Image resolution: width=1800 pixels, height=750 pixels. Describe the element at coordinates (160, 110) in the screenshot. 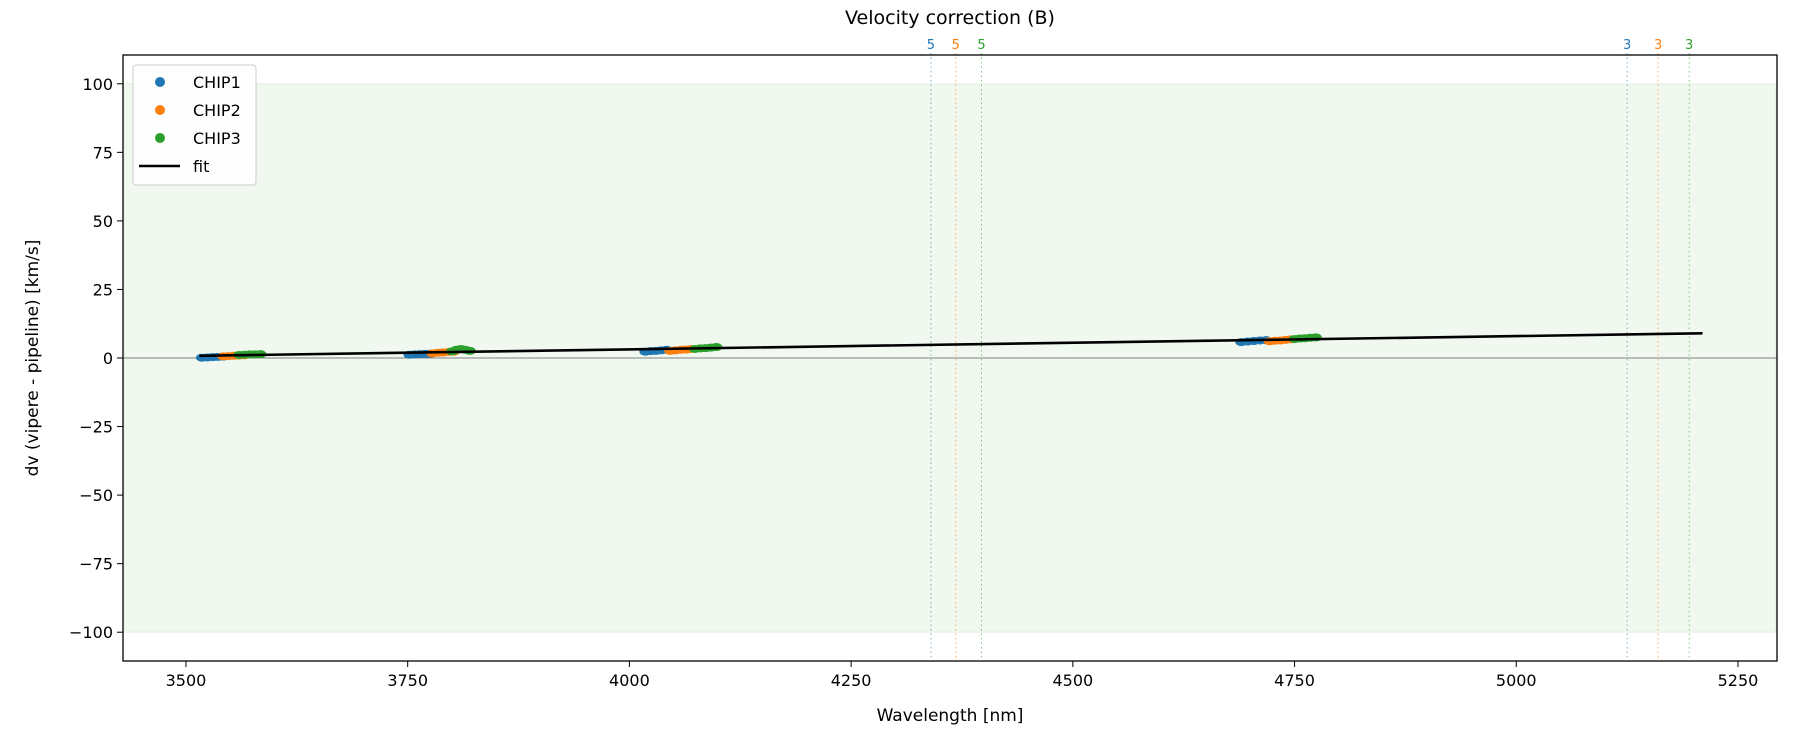

I see `legend-marker-chip2` at that location.